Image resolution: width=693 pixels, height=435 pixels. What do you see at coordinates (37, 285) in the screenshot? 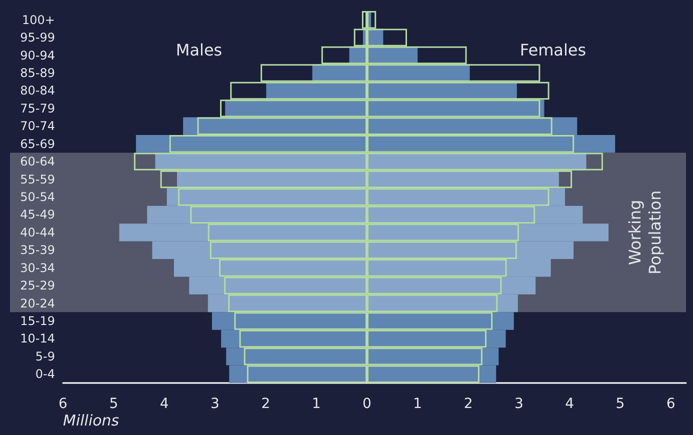
I see `y-tick-label: 25-29` at bounding box center [37, 285].